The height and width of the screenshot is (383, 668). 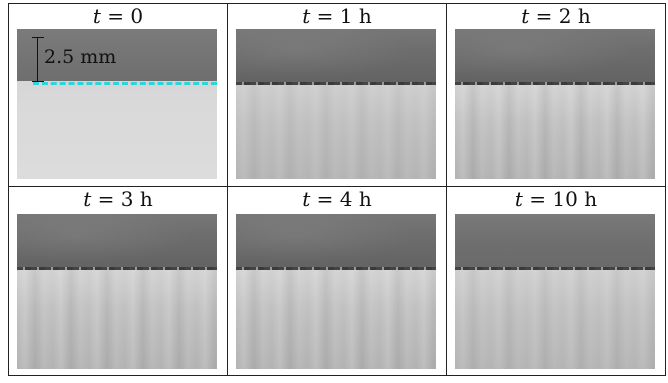 What do you see at coordinates (118, 16) in the screenshot?
I see `panel-label: t = 0` at bounding box center [118, 16].